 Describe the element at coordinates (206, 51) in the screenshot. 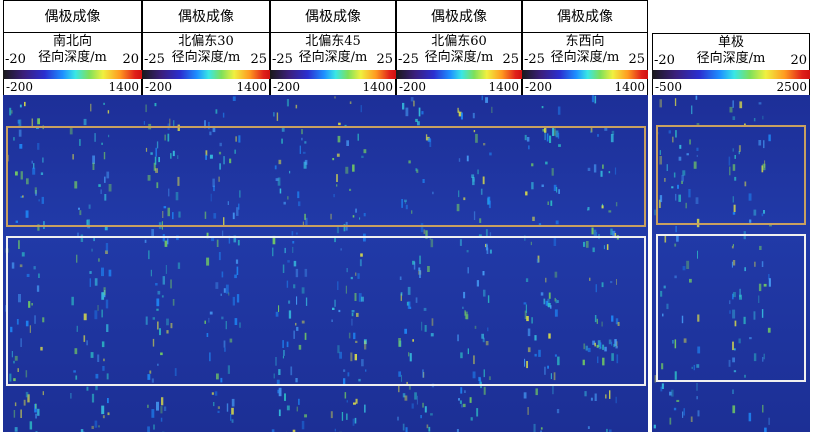

I see `panel-label-block: 北偏东30 -25 径向深度/m 25` at that location.